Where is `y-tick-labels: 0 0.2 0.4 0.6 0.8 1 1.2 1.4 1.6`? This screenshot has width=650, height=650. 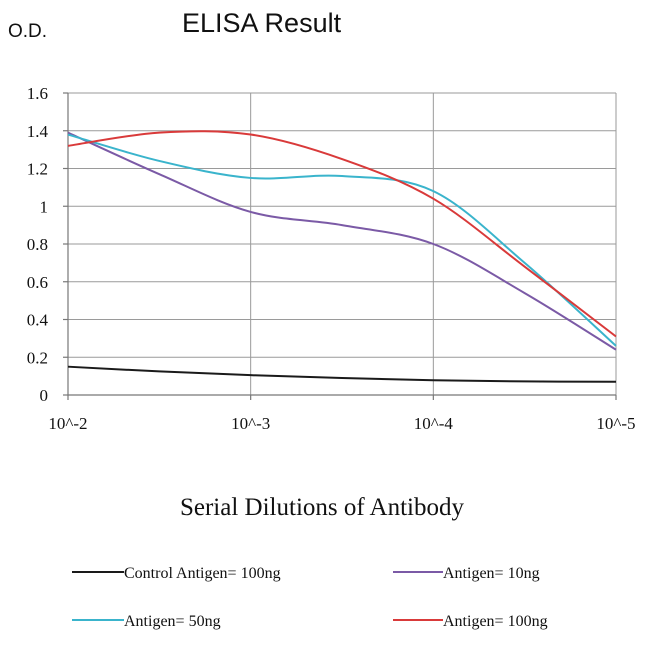
y-tick-labels: 0 0.2 0.4 0.6 0.8 1 1.2 1.4 1.6 is located at coordinates (38, 244).